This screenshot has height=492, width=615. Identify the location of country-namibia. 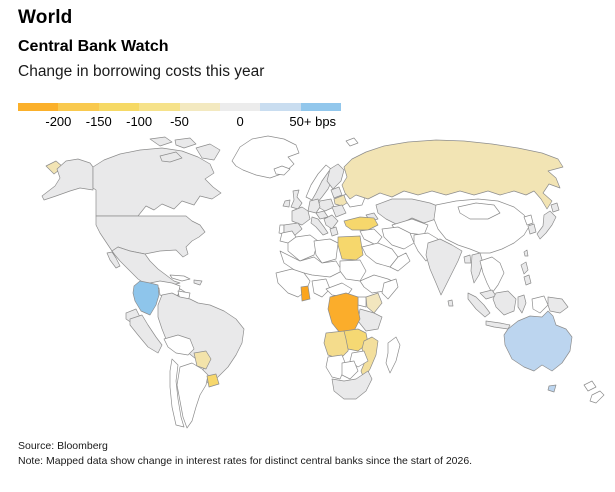
(336, 367).